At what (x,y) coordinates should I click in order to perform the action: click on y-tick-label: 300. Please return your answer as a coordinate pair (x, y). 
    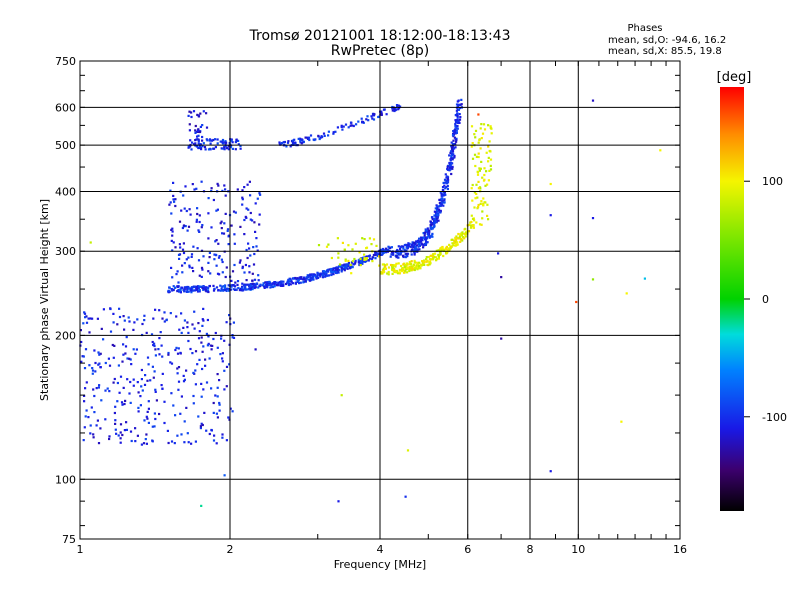
    Looking at the image, I should click on (65, 251).